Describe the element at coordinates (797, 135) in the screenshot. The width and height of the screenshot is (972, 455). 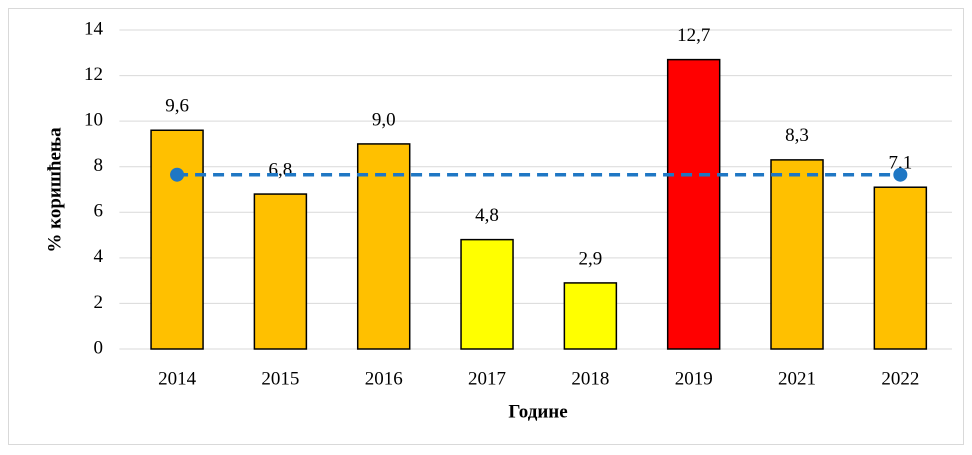
I see `data-label: 8,3` at that location.